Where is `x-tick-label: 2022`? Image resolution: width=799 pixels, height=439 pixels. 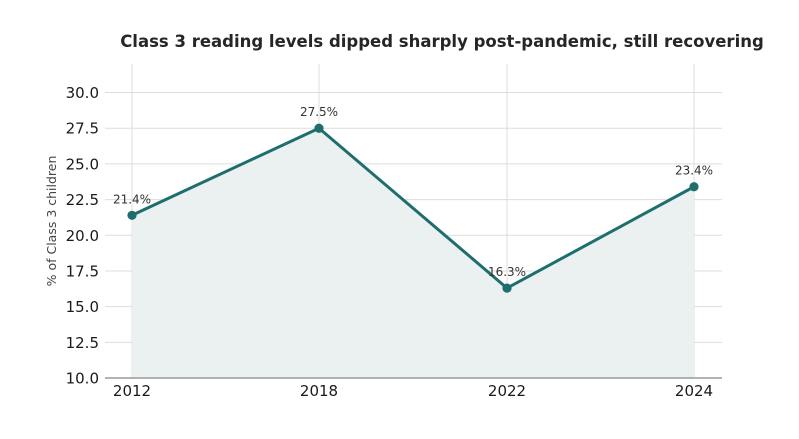
x-tick-label: 2022 is located at coordinates (507, 391).